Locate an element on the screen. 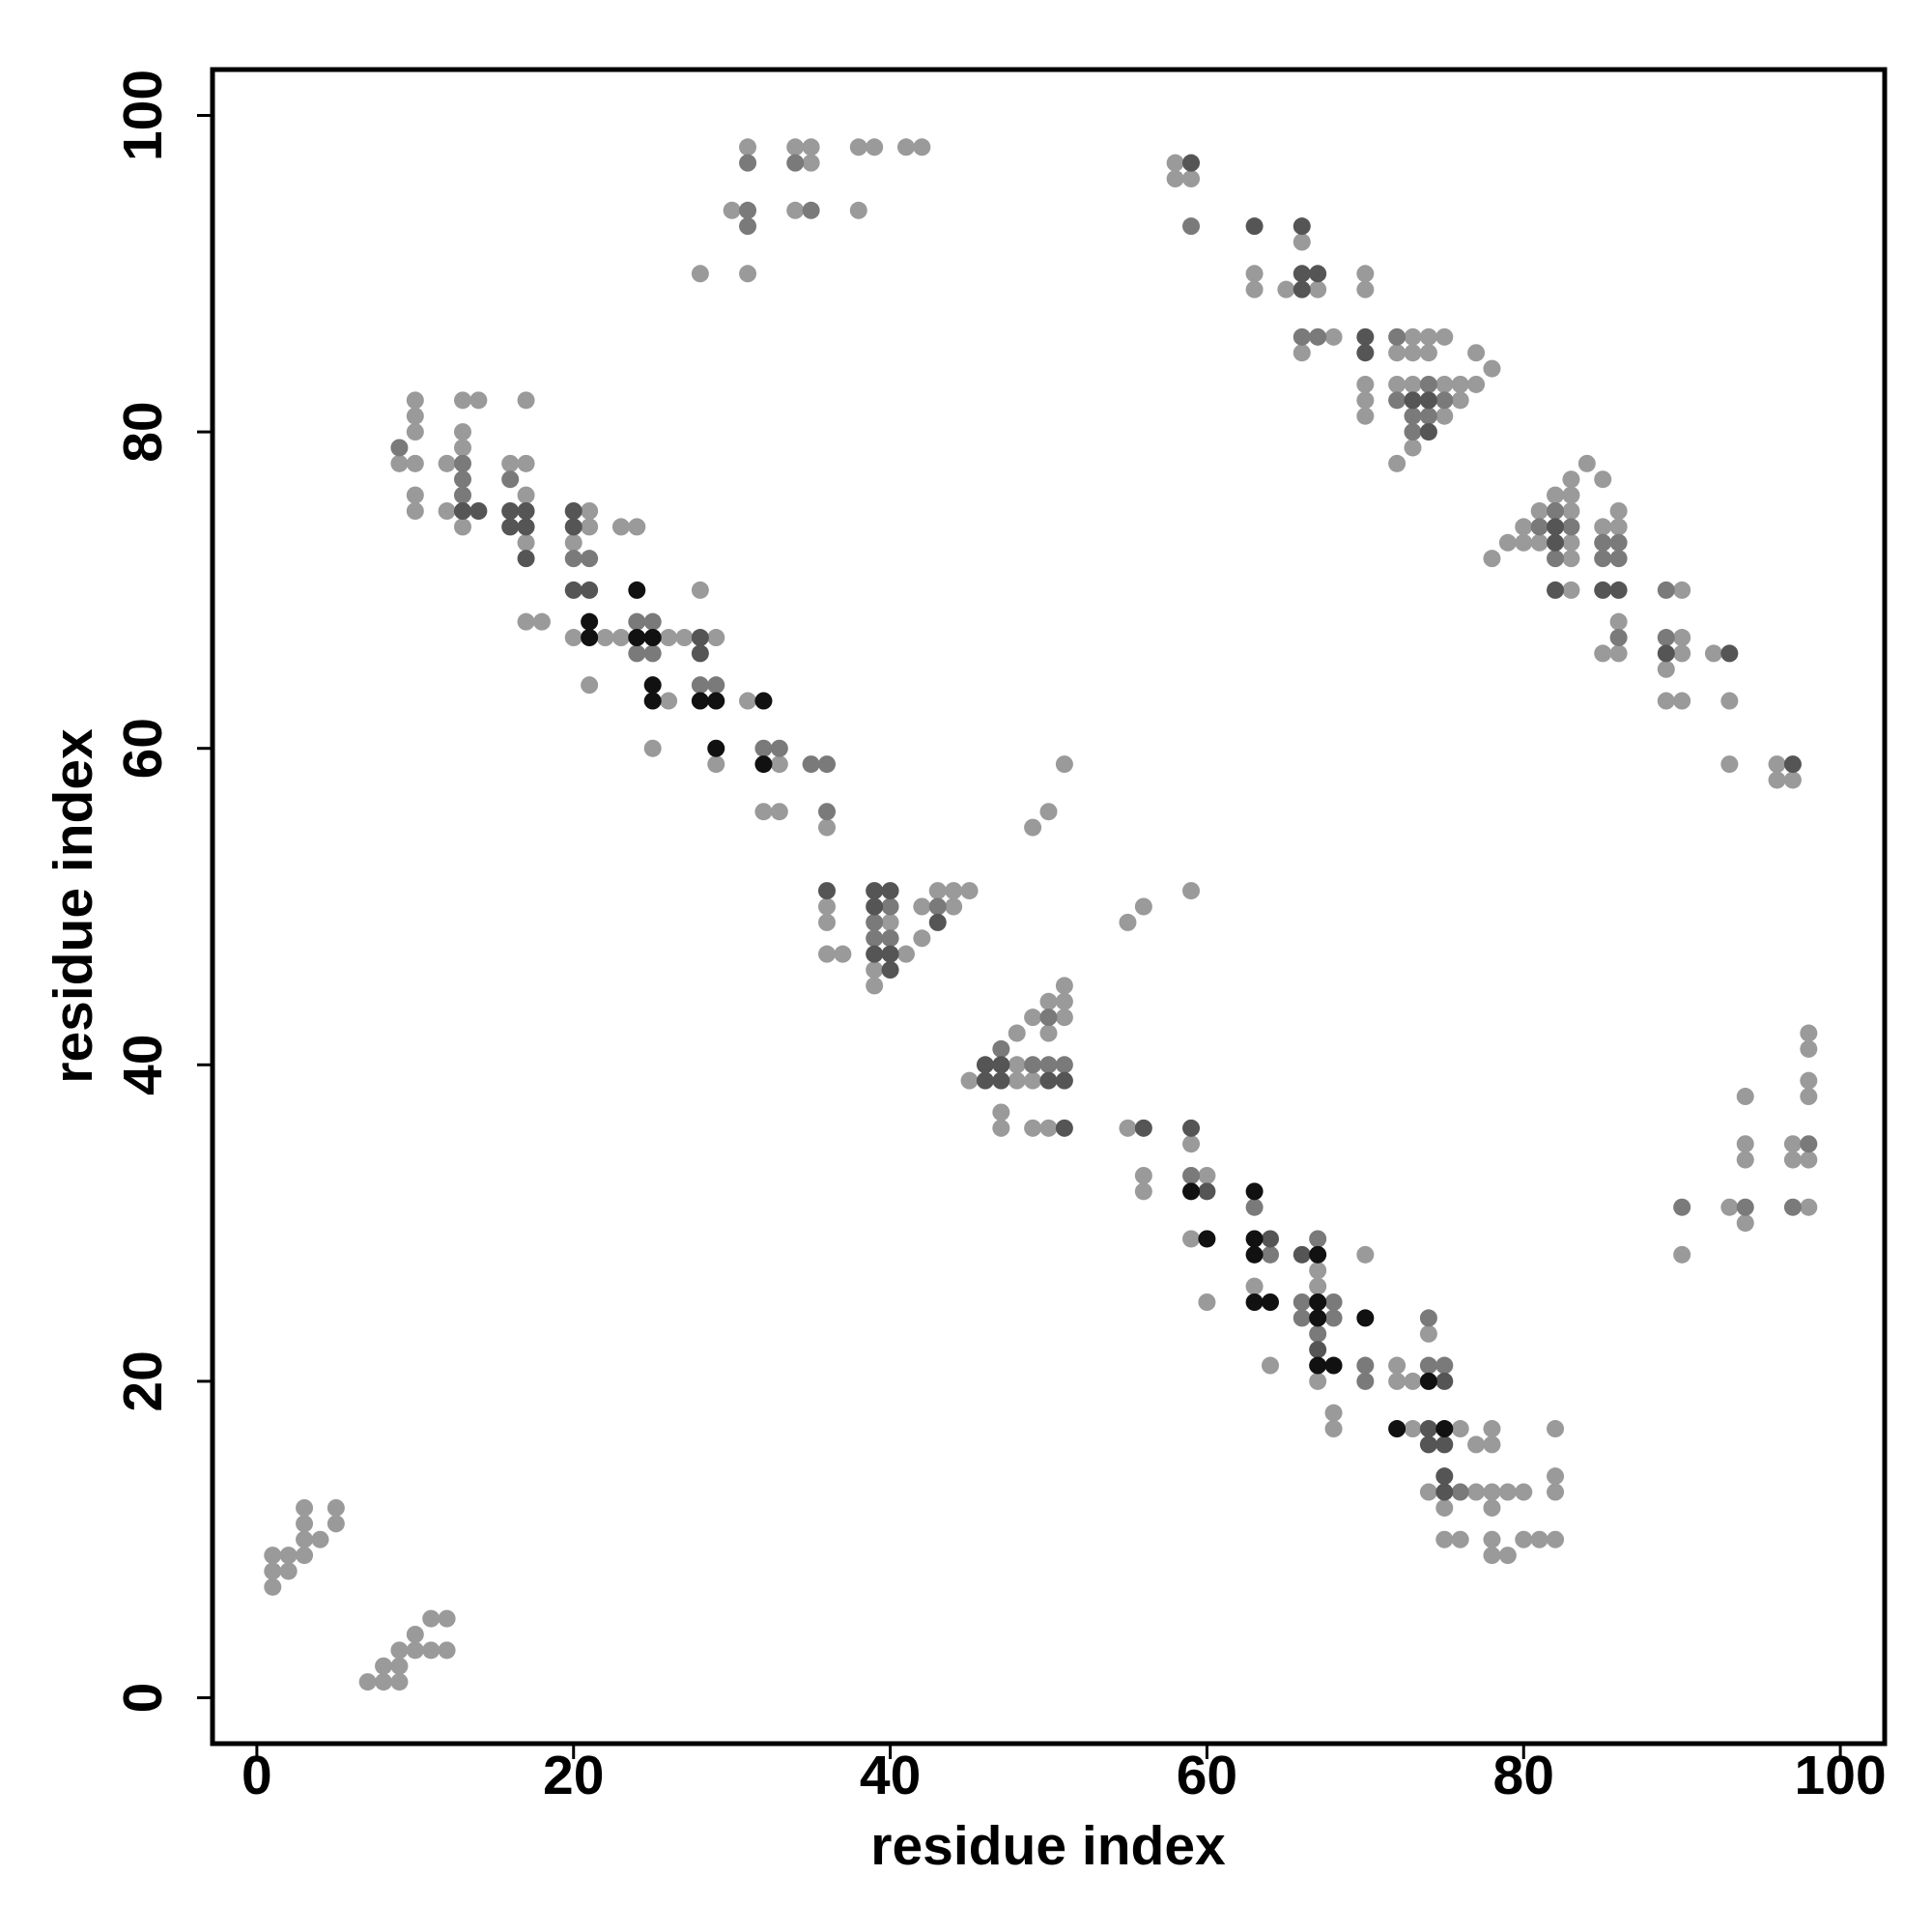 This screenshot has height=1932, width=1932. x-tick-label: 40 is located at coordinates (890, 1775).